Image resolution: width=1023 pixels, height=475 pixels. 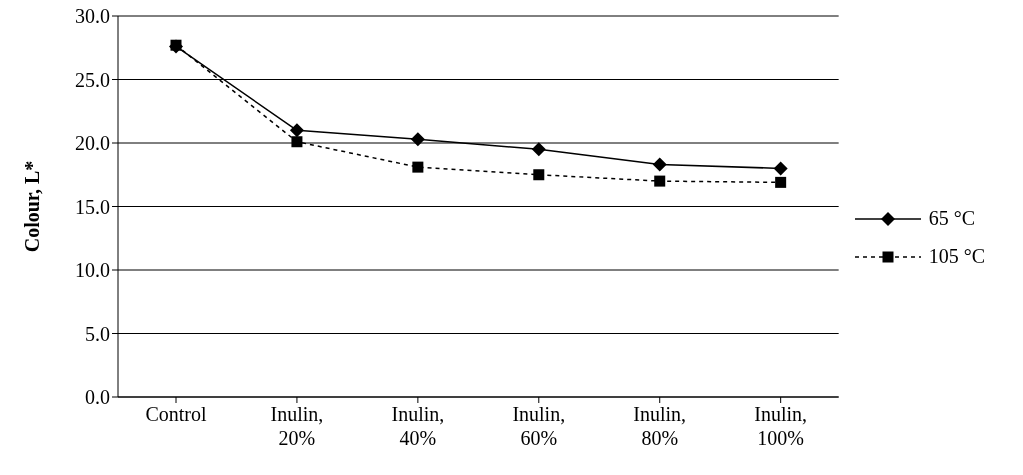 What do you see at coordinates (951, 218) in the screenshot?
I see `legend-label: 65 °C` at bounding box center [951, 218].